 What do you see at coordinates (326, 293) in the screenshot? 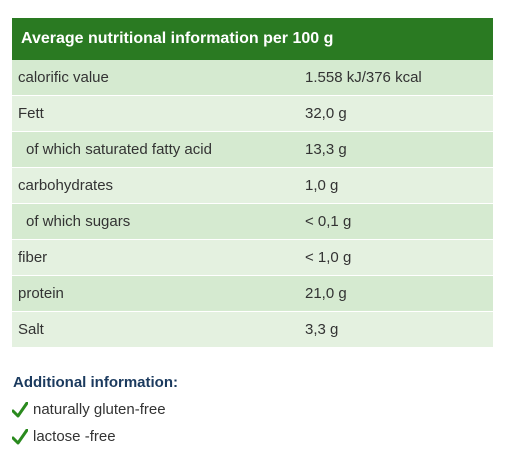
I see `row-value: 21,0 g` at bounding box center [326, 293].